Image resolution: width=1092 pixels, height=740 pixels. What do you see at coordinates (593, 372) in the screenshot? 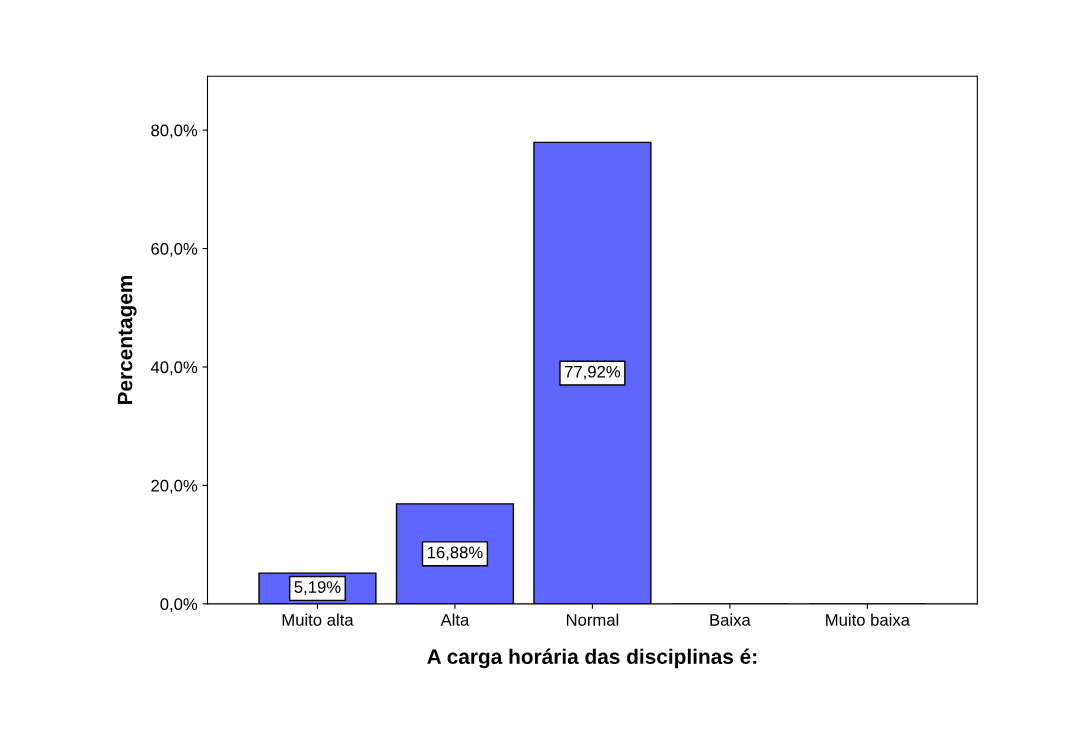
I see `data-label: 77,92%` at bounding box center [593, 372].